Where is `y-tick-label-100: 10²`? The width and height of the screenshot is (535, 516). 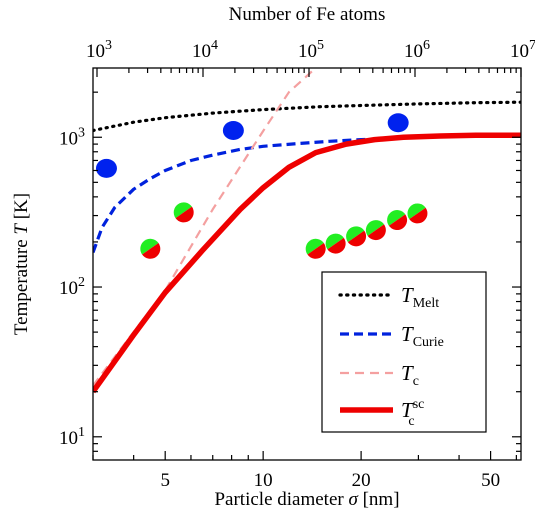 y-tick-label-100: 10² is located at coordinates (72, 287).